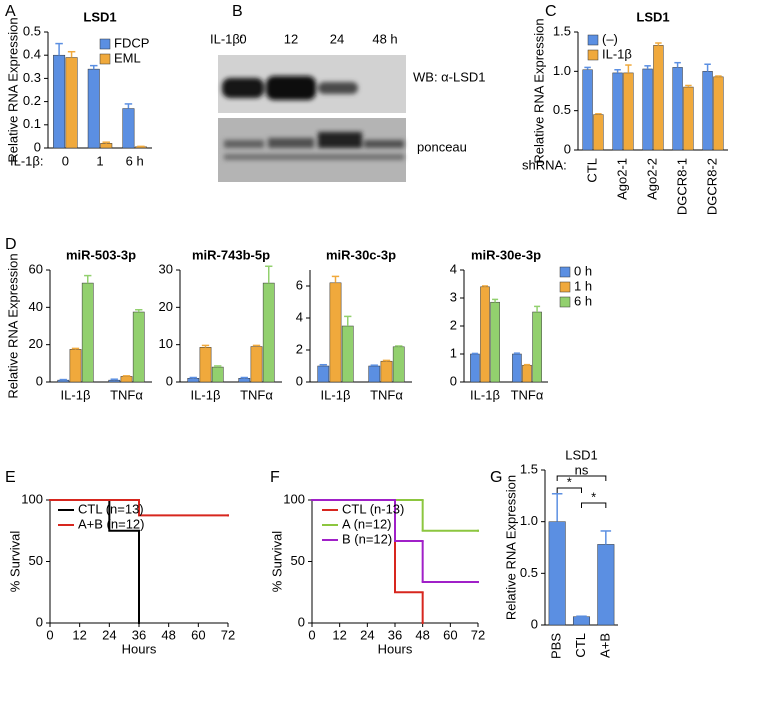 Image resolution: width=760 pixels, height=705 pixels. What do you see at coordinates (111, 508) in the screenshot?
I see `legend-label: CTL (n=13)` at bounding box center [111, 508].